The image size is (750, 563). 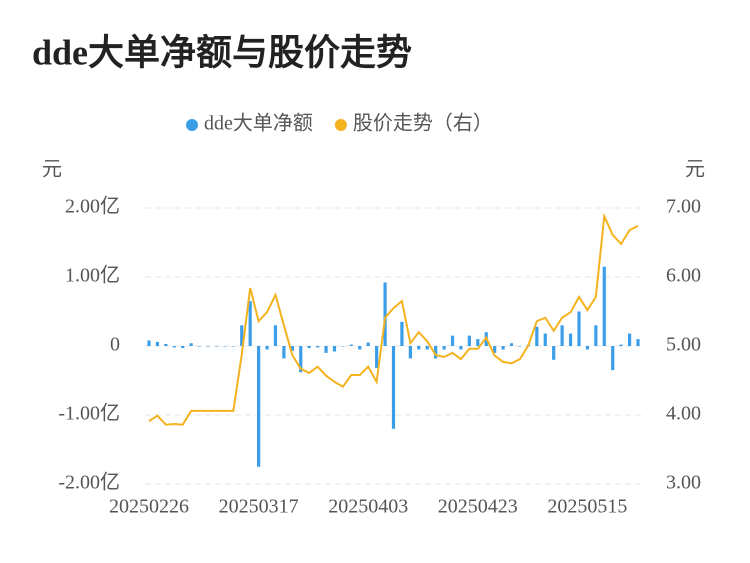 I want to click on x-tick-label: 20250403, so click(x=368, y=507).